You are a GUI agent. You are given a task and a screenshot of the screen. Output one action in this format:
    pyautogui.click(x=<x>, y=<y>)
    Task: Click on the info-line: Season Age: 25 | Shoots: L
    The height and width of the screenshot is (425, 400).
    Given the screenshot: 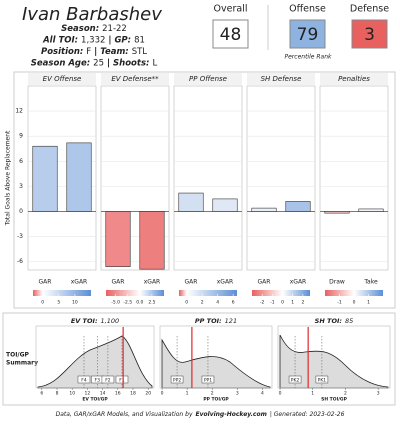 What is the action you would take?
    pyautogui.click(x=94, y=63)
    